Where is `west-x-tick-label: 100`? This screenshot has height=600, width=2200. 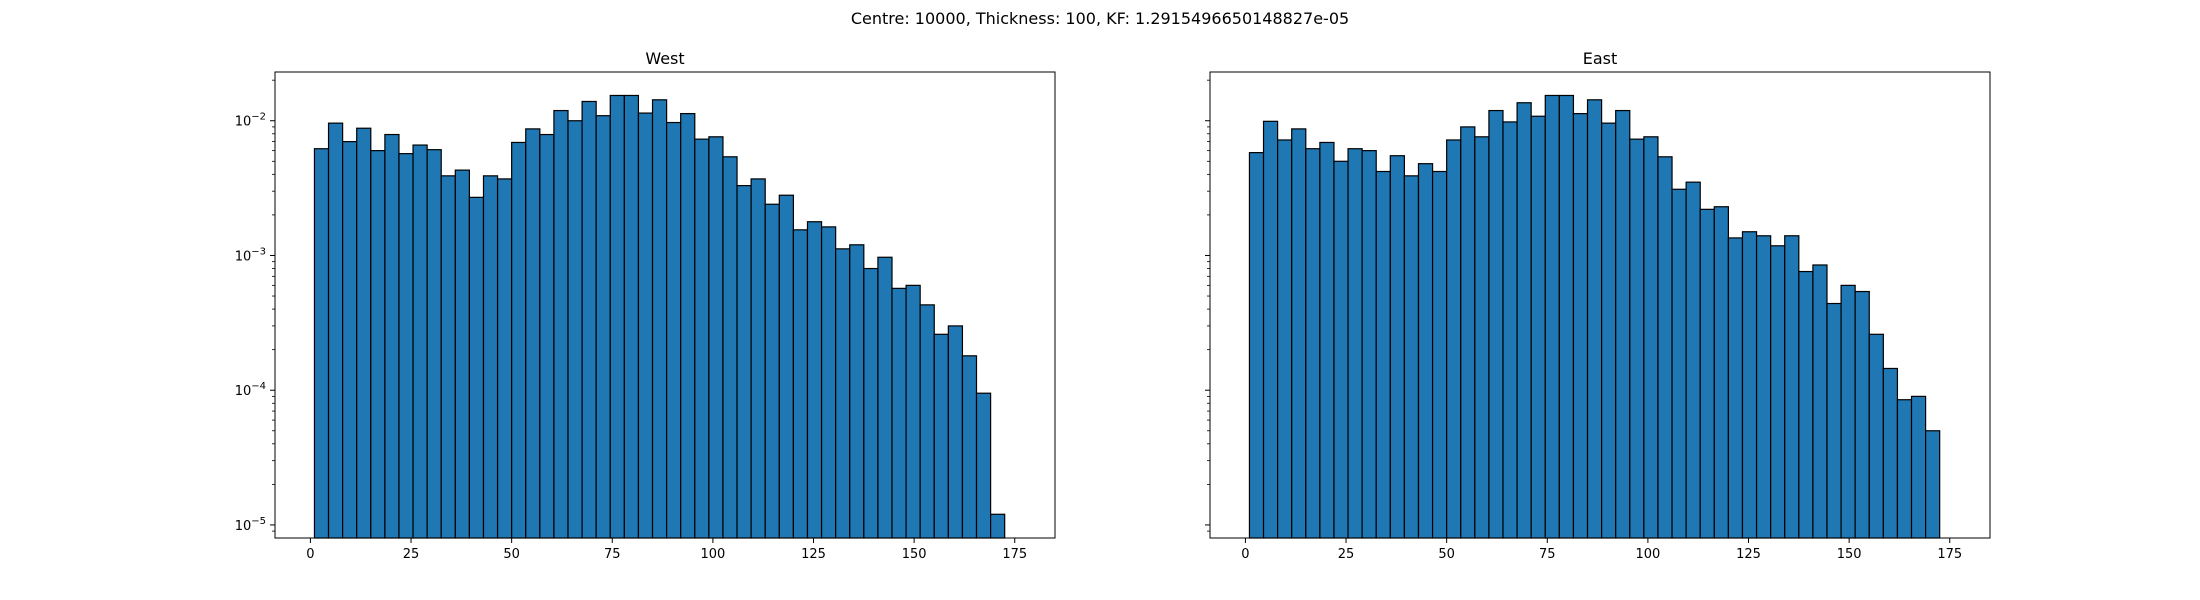 west-x-tick-label: 100 is located at coordinates (712, 554).